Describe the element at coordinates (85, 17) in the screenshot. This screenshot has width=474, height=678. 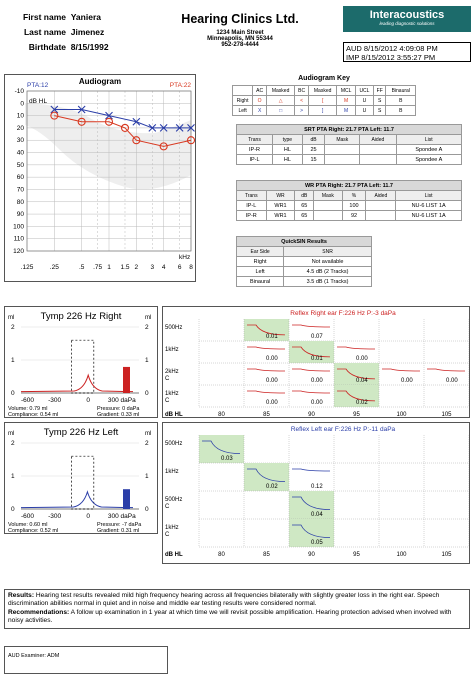
I see `first-name-value: Yaniera` at that location.